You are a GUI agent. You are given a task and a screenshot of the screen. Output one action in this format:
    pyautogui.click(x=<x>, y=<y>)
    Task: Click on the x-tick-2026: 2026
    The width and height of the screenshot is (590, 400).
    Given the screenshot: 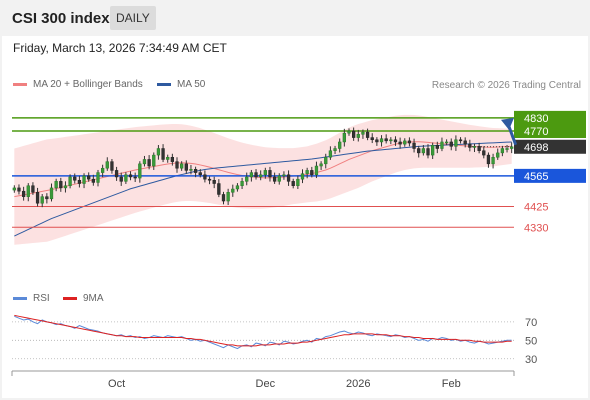 What is the action you would take?
    pyautogui.click(x=358, y=384)
    